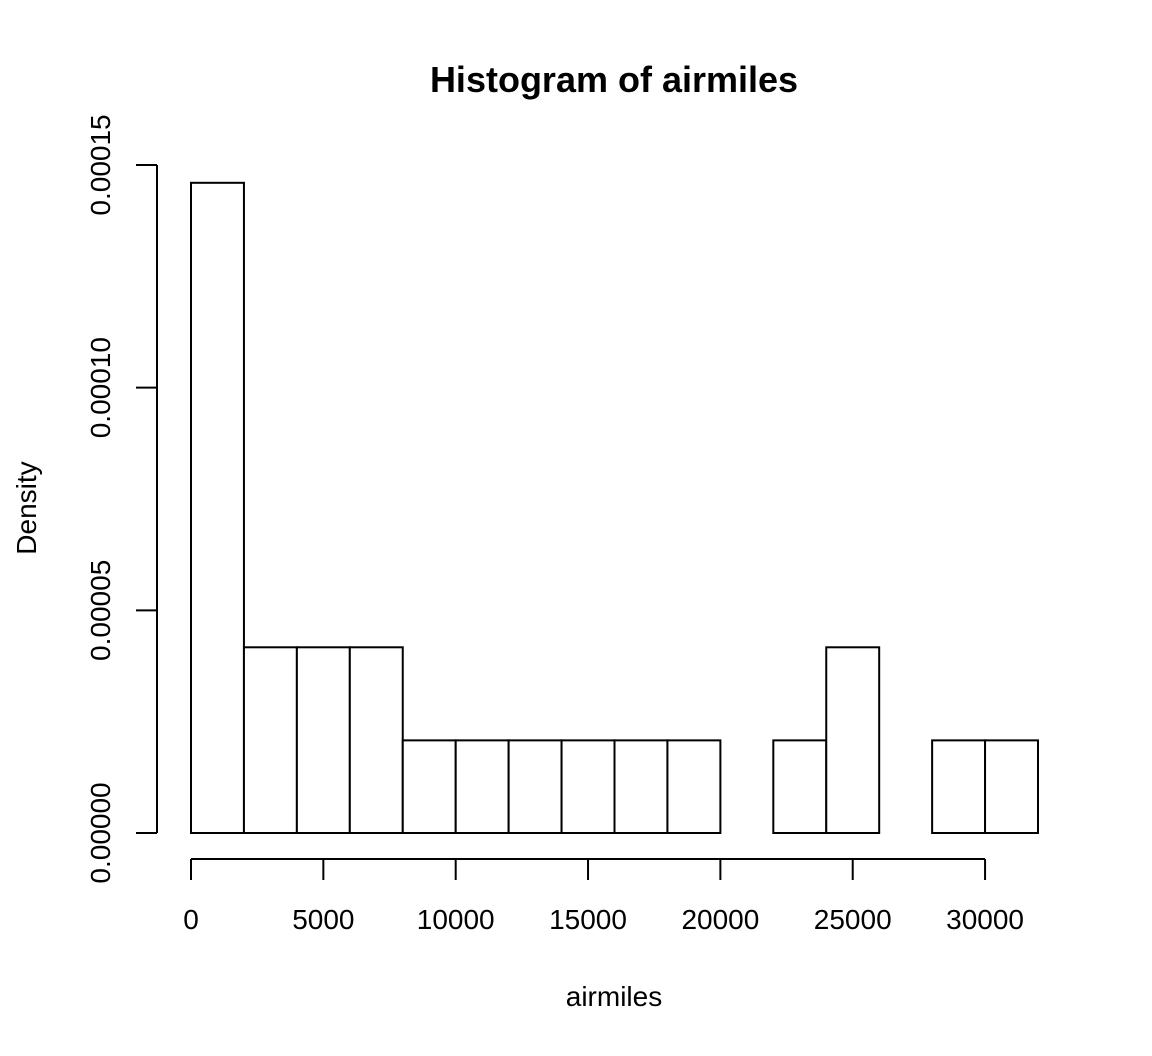  Describe the element at coordinates (720, 919) in the screenshot. I see `x-tick-label: 20000` at that location.